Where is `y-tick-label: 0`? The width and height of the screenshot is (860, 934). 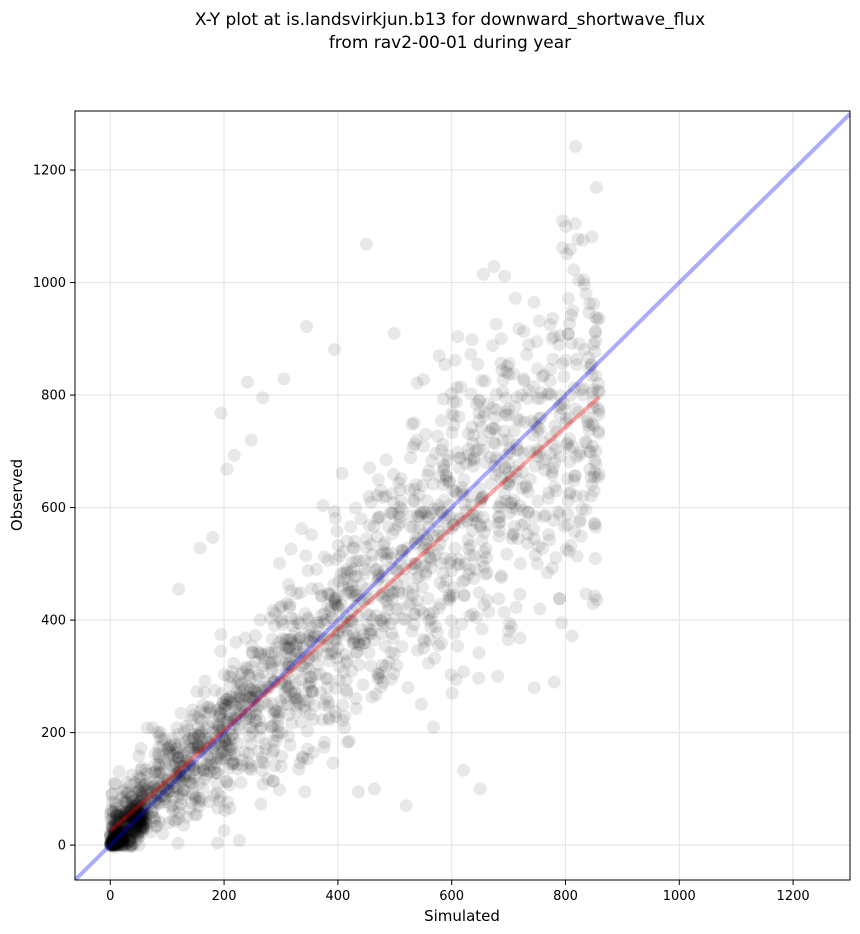
y-tick-label: 0 is located at coordinates (62, 846).